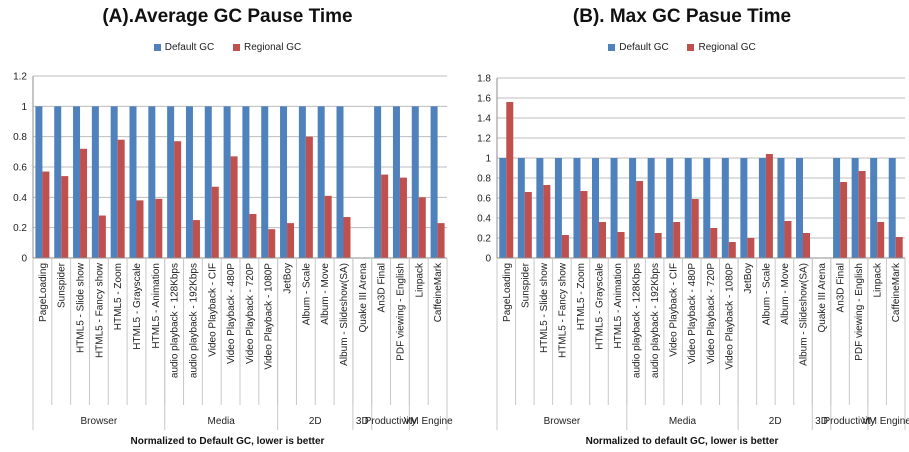 This screenshot has width=909, height=452. I want to click on legend-item-regional: Regional GC, so click(721, 47).